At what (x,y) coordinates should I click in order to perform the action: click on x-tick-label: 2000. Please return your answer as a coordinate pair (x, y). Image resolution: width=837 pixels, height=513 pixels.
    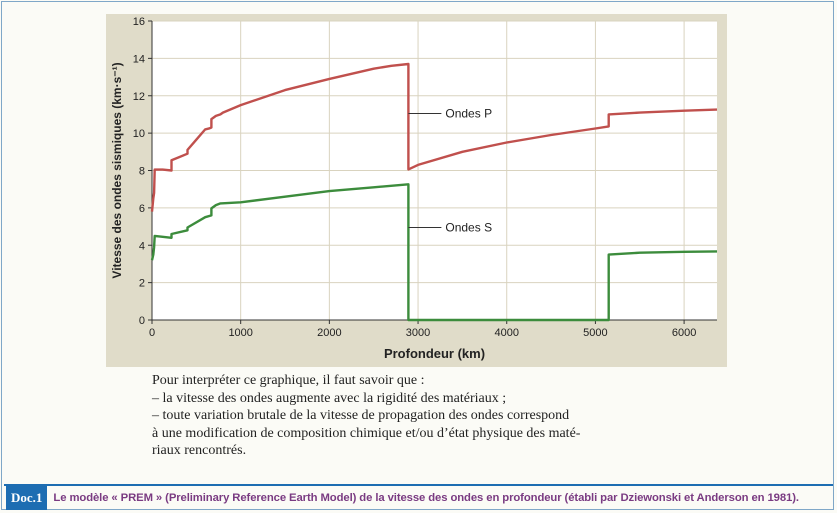
    Looking at the image, I should click on (329, 333).